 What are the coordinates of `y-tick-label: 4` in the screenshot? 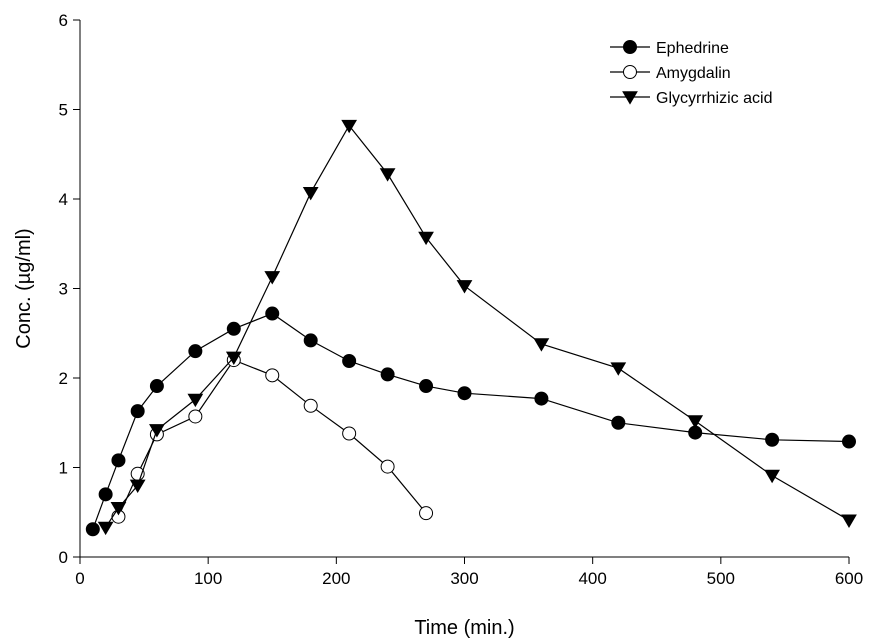 It's located at (63, 199).